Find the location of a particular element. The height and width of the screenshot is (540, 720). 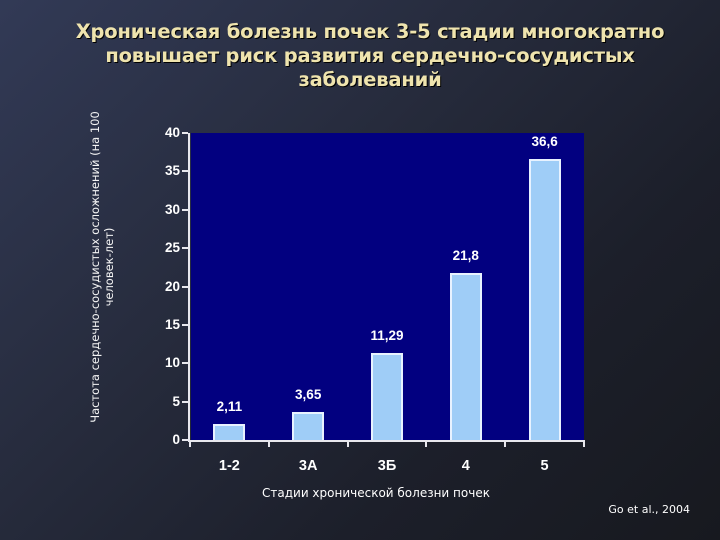

bar-value-label: 21,8 is located at coordinates (465, 255).